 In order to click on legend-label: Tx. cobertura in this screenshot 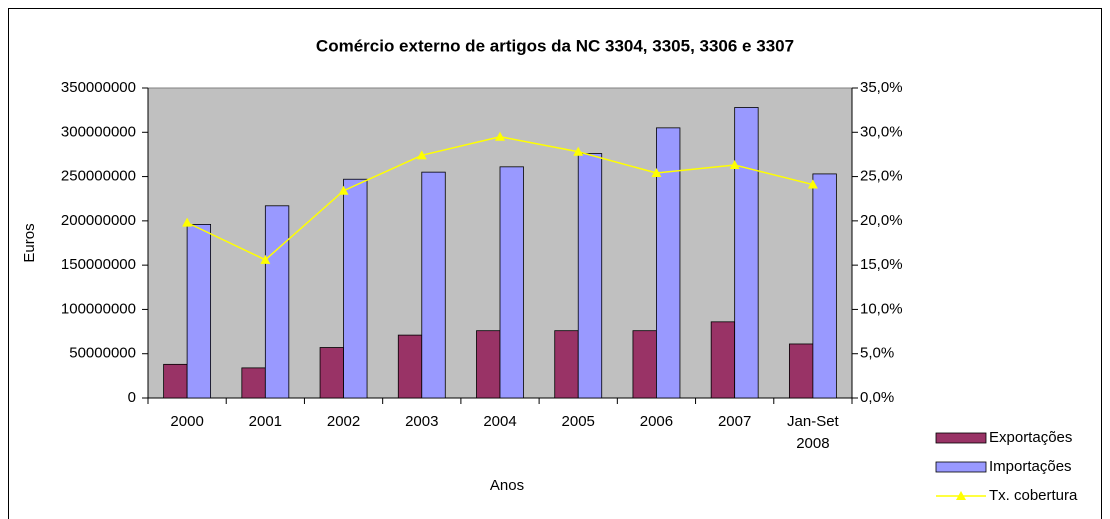, I will do `click(1033, 495)`.